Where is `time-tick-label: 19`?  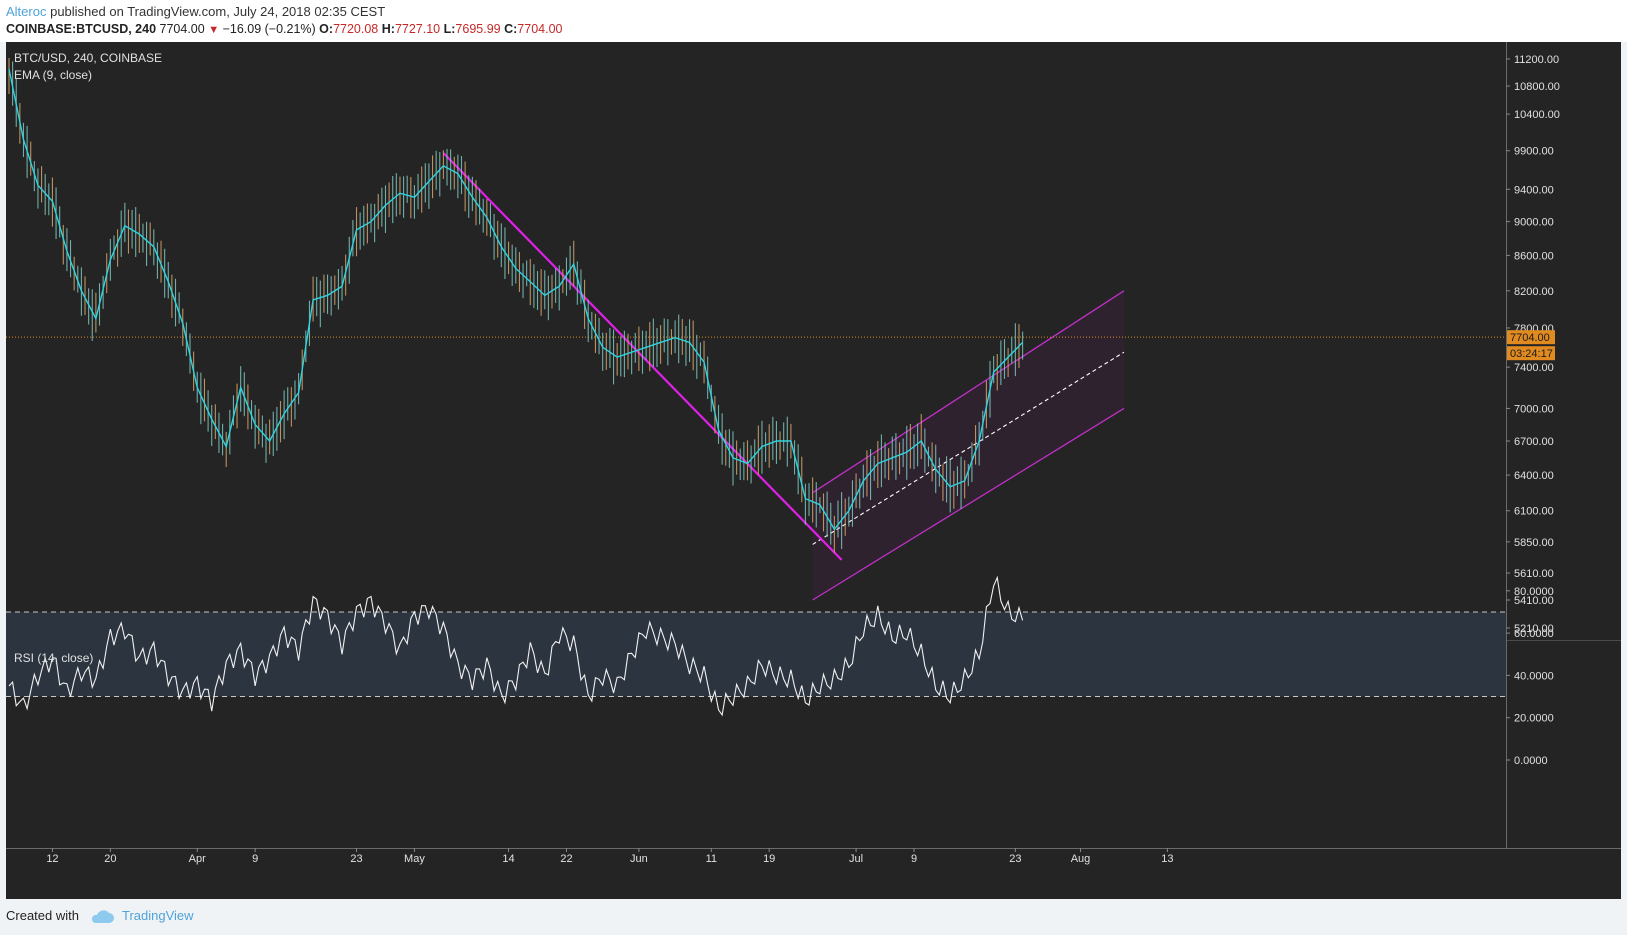
time-tick-label: 19 is located at coordinates (769, 859).